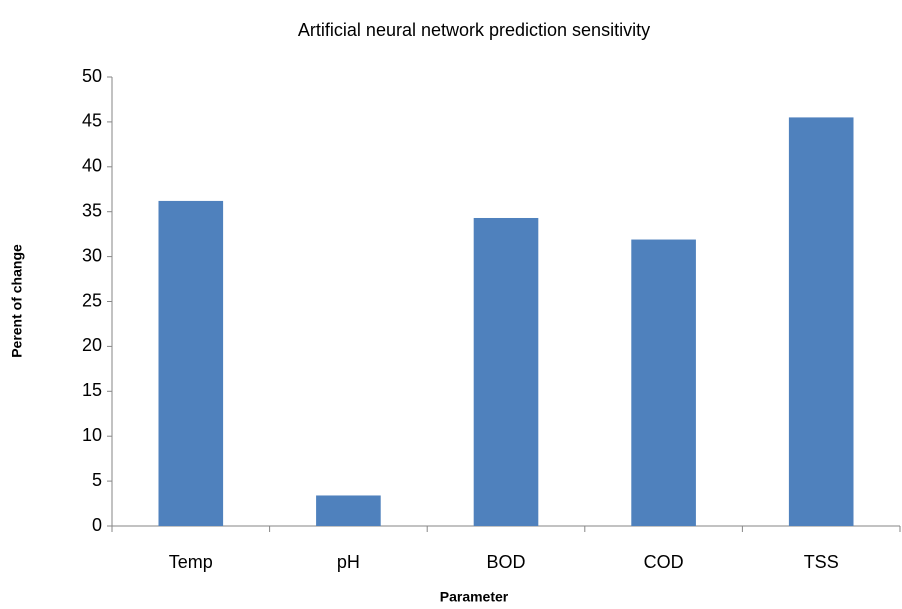  Describe the element at coordinates (92, 390) in the screenshot. I see `y-tick-label: 15` at that location.